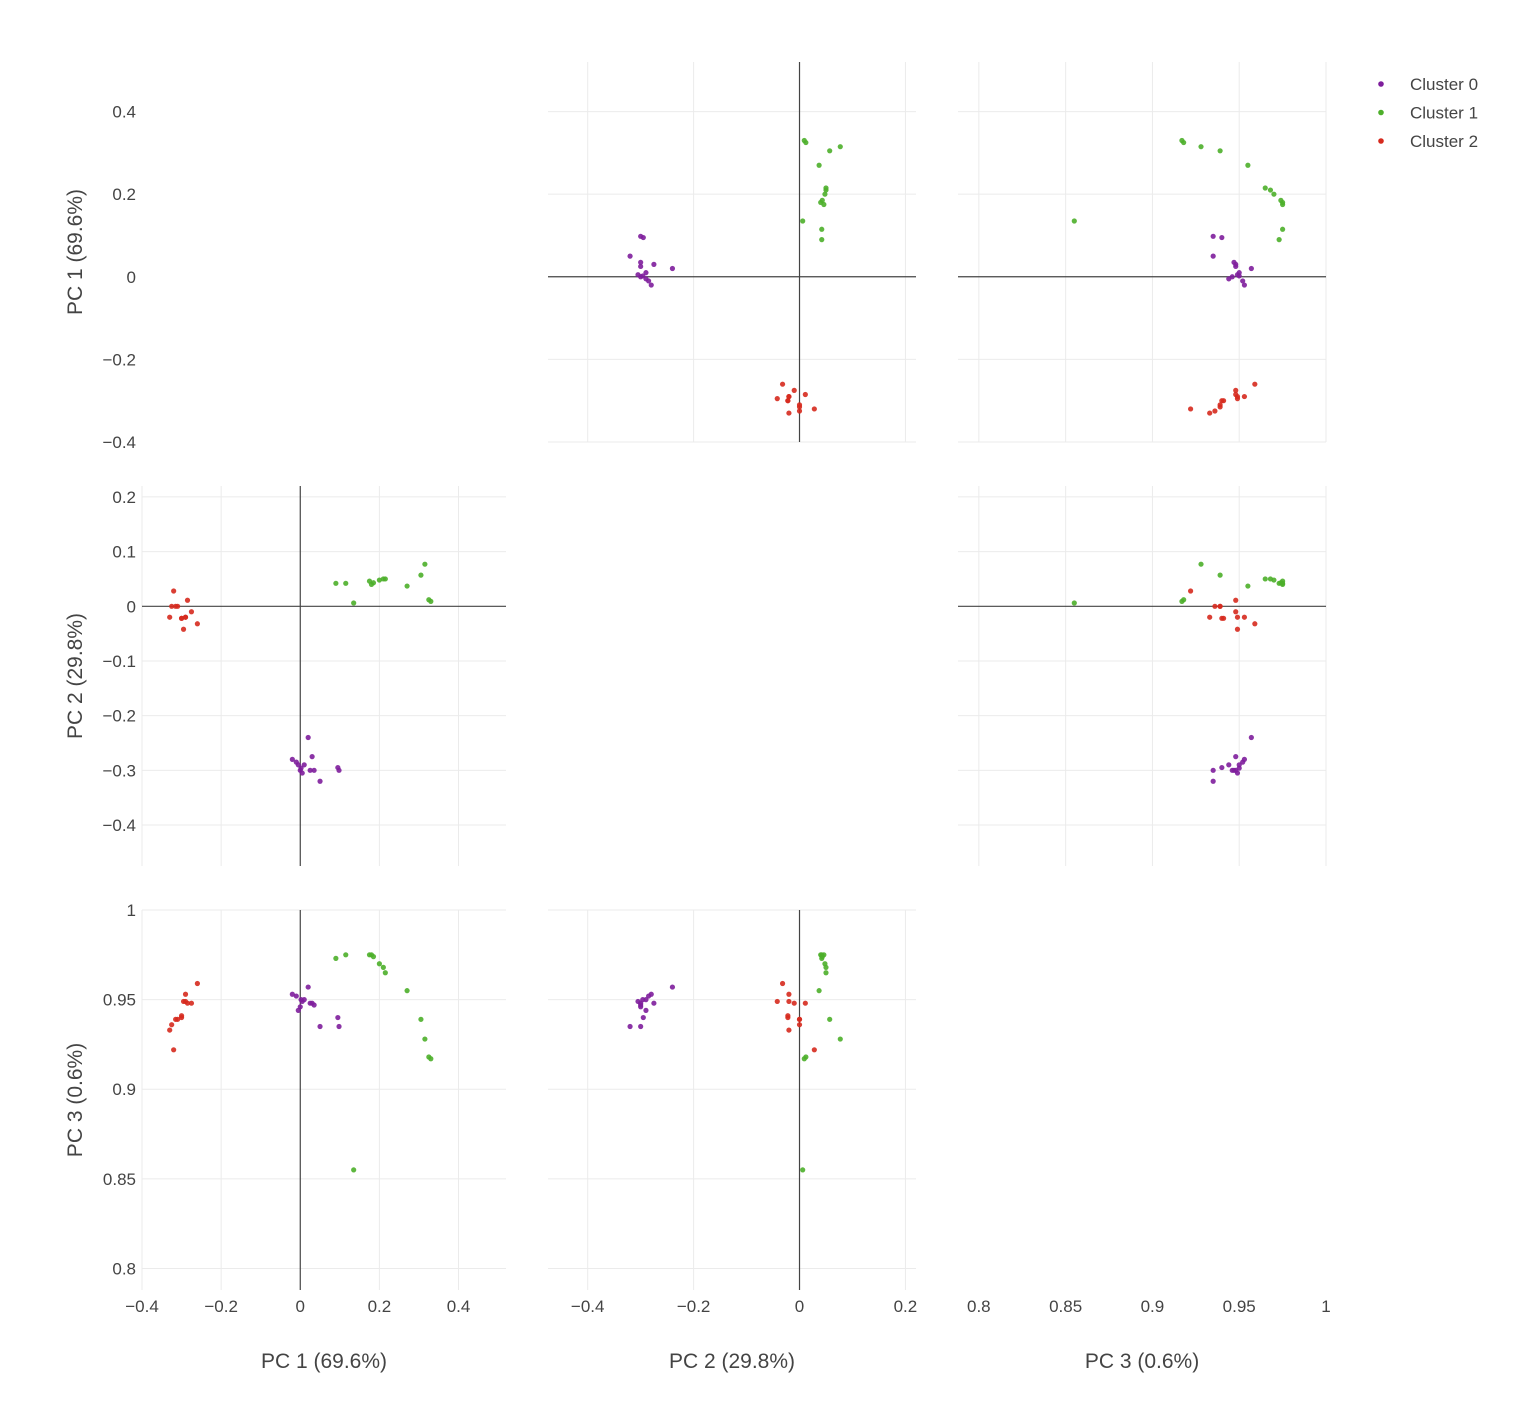  I want to click on legend-item-cluster-2: Cluster 2, so click(1428, 141).